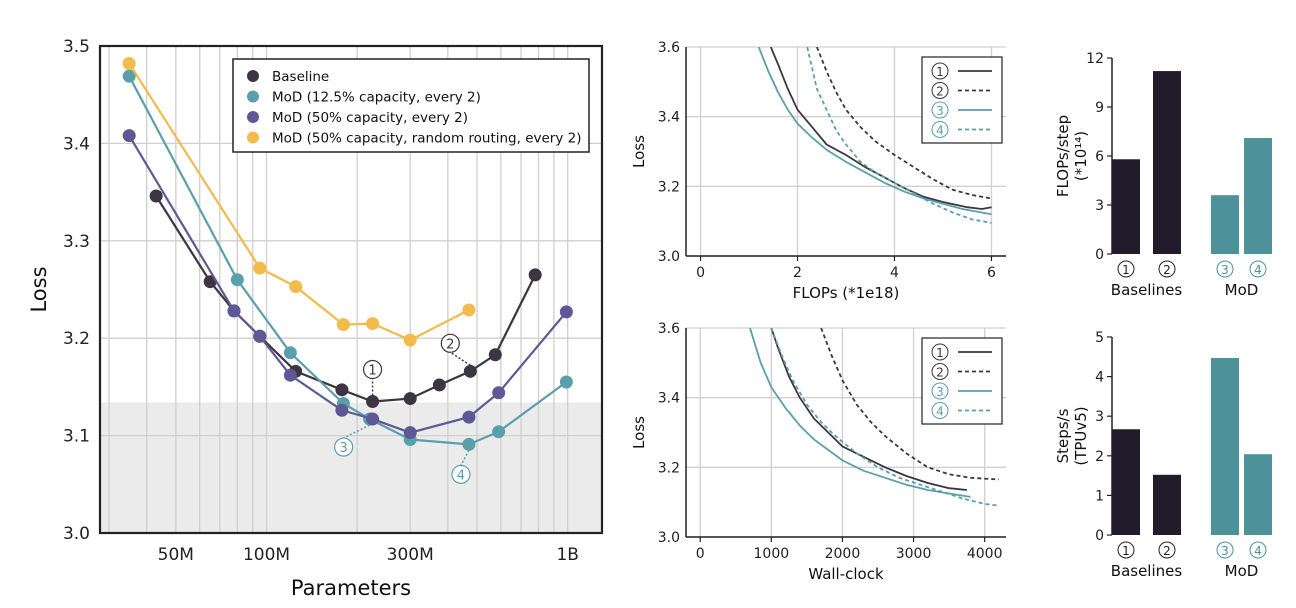 This screenshot has height=608, width=1296. What do you see at coordinates (985, 554) in the screenshot?
I see `x-tick-label: 4000` at bounding box center [985, 554].